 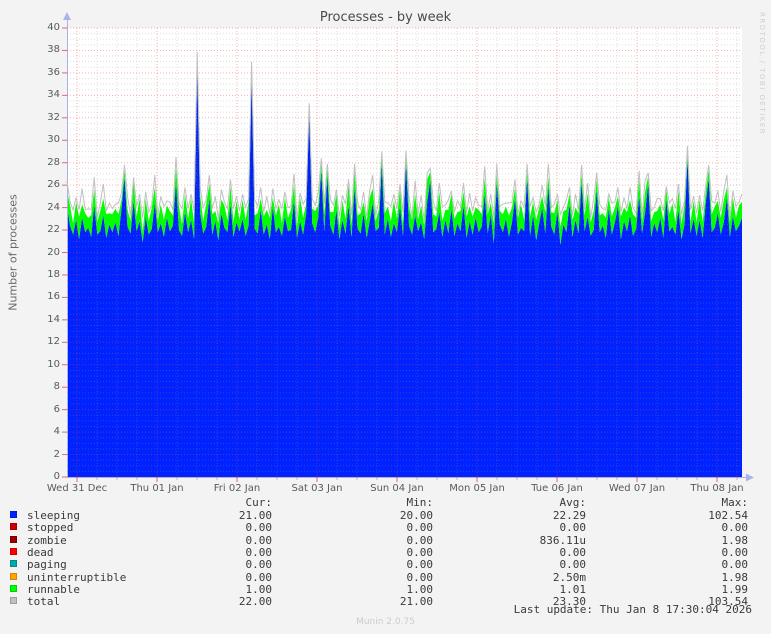 I want to click on y-tick-label: 14, so click(x=53, y=319).